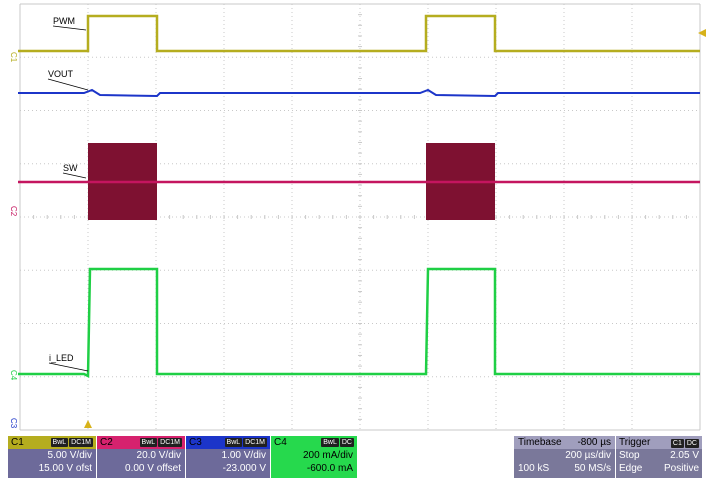 The image size is (707, 480). Describe the element at coordinates (170, 442) in the screenshot. I see `c2-badge-coupling: DC1M` at that location.